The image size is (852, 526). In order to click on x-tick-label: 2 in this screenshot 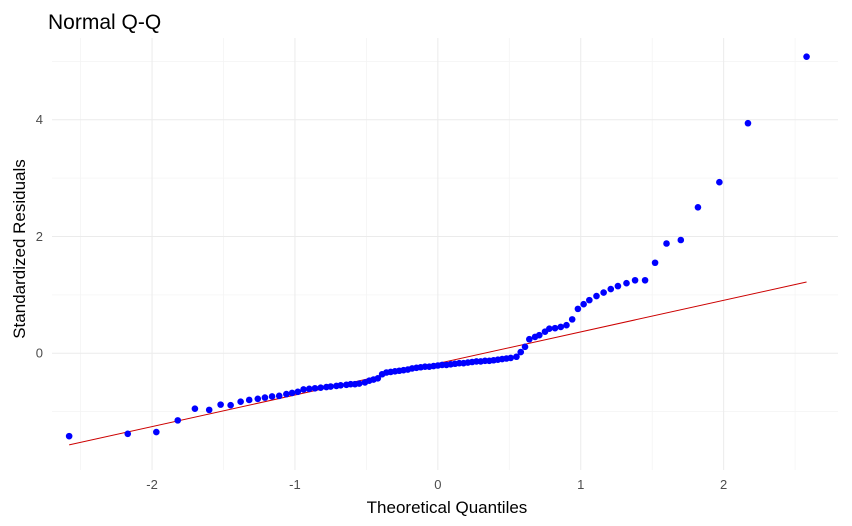, I will do `click(723, 484)`.